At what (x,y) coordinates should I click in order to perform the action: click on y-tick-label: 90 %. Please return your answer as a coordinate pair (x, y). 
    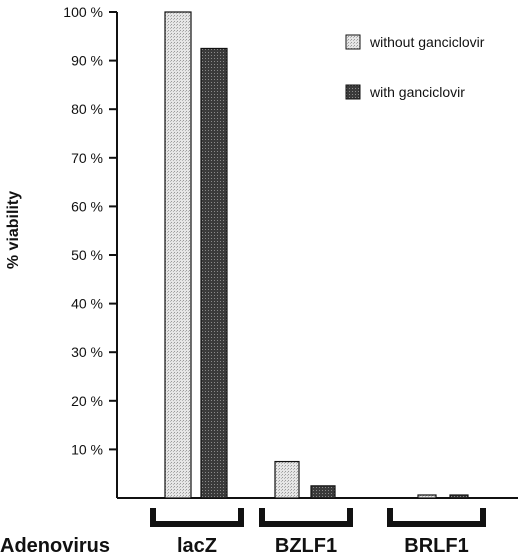
    Looking at the image, I should click on (87, 61).